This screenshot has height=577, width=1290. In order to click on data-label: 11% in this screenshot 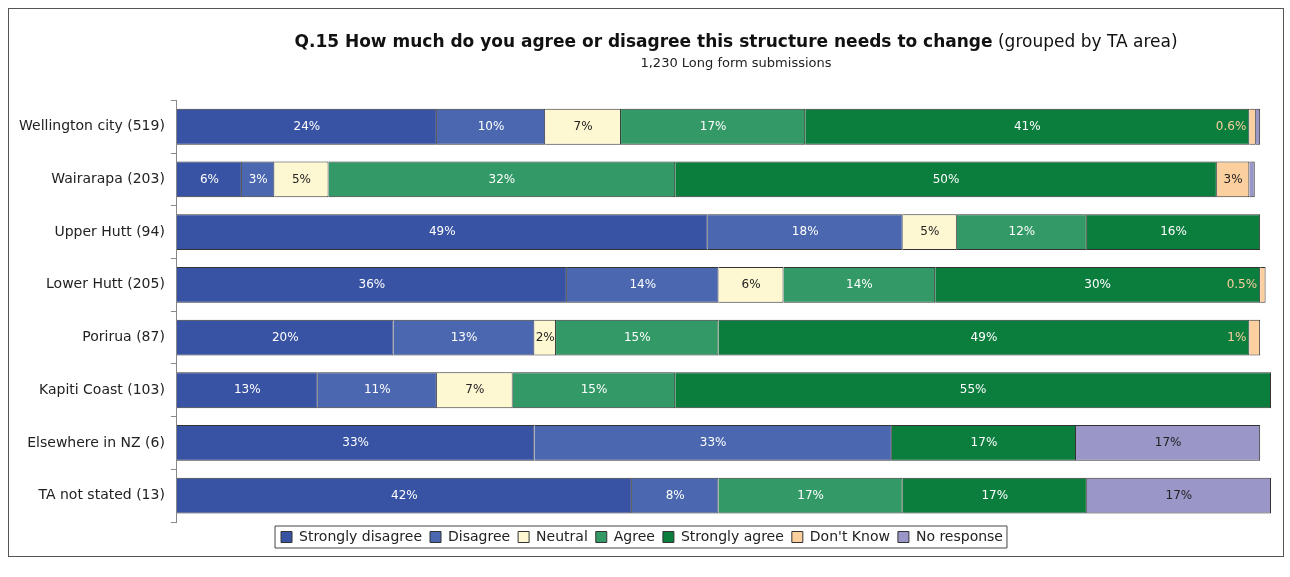, I will do `click(377, 389)`.